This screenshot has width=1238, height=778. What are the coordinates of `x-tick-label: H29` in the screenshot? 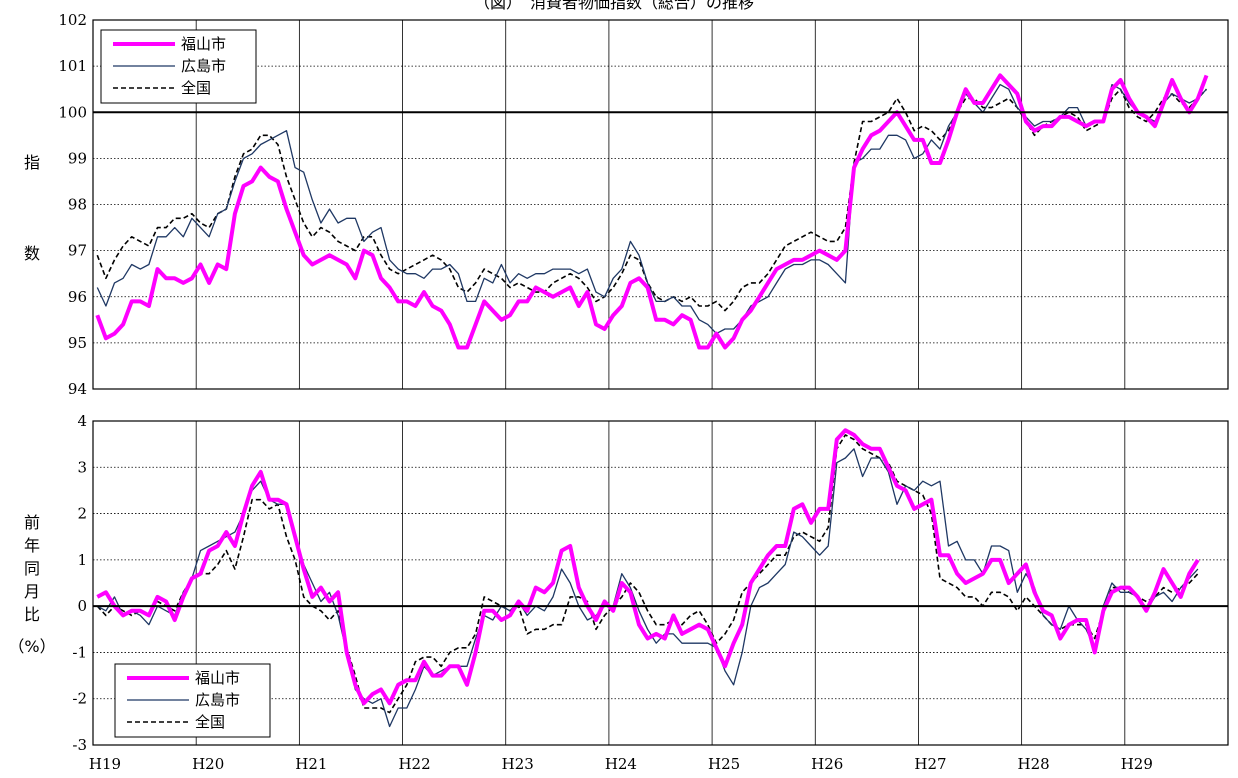 It's located at (1137, 764).